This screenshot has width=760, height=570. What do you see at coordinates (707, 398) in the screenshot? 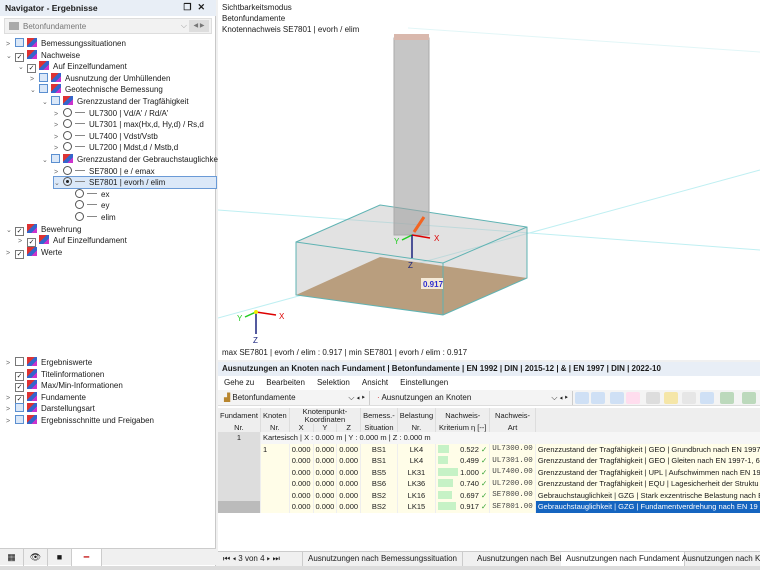
I see `chart-icon` at bounding box center [707, 398].